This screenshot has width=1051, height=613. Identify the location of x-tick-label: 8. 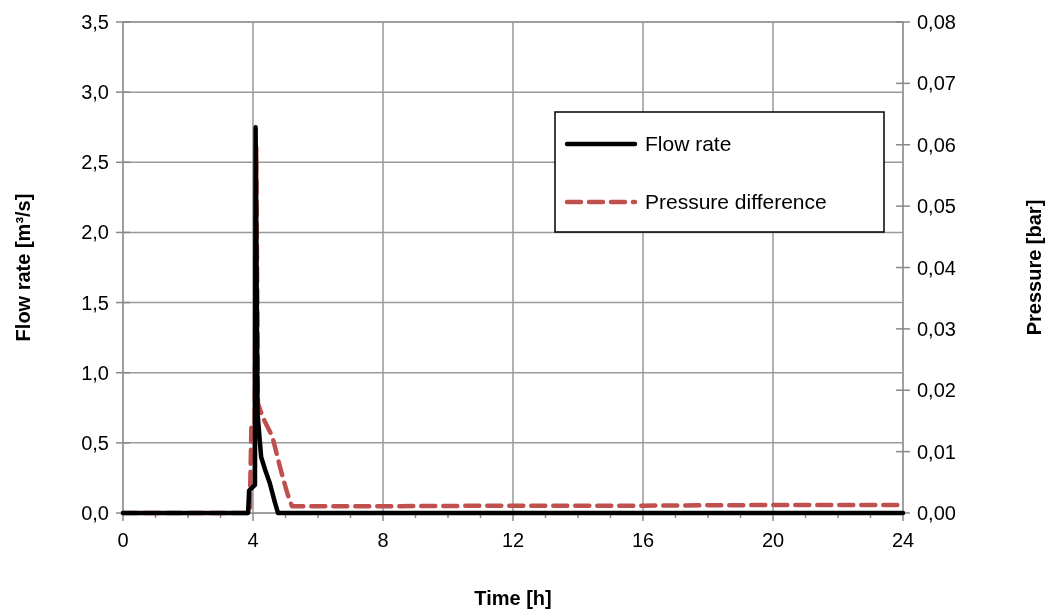
(383, 540).